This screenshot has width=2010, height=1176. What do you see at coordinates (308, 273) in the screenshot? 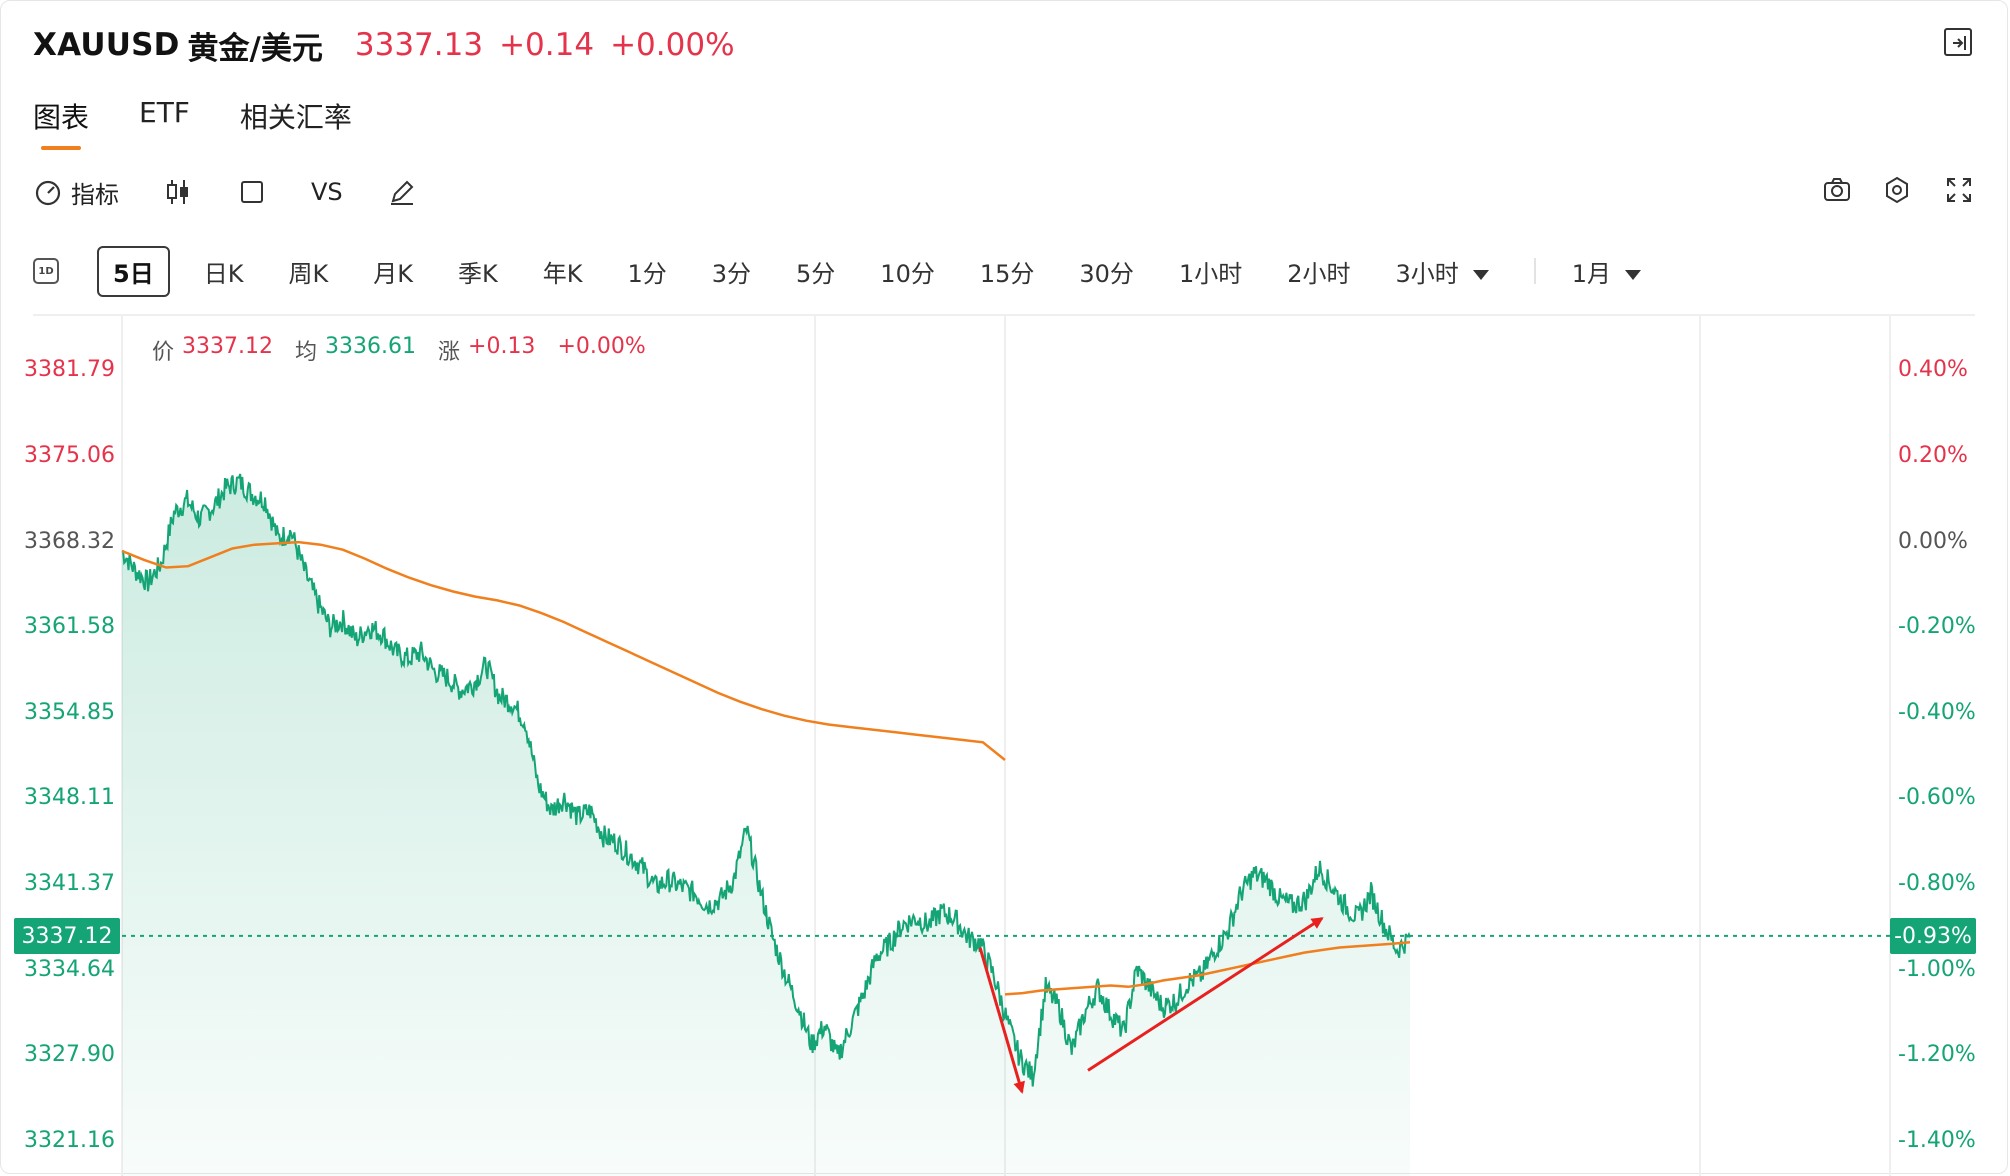
I see `period-week-k: 周K` at bounding box center [308, 273].